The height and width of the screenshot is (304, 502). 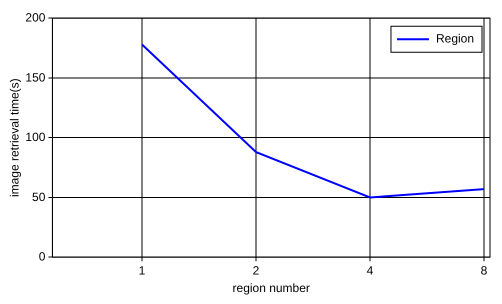 I want to click on y-tick-label: 50, so click(x=39, y=197).